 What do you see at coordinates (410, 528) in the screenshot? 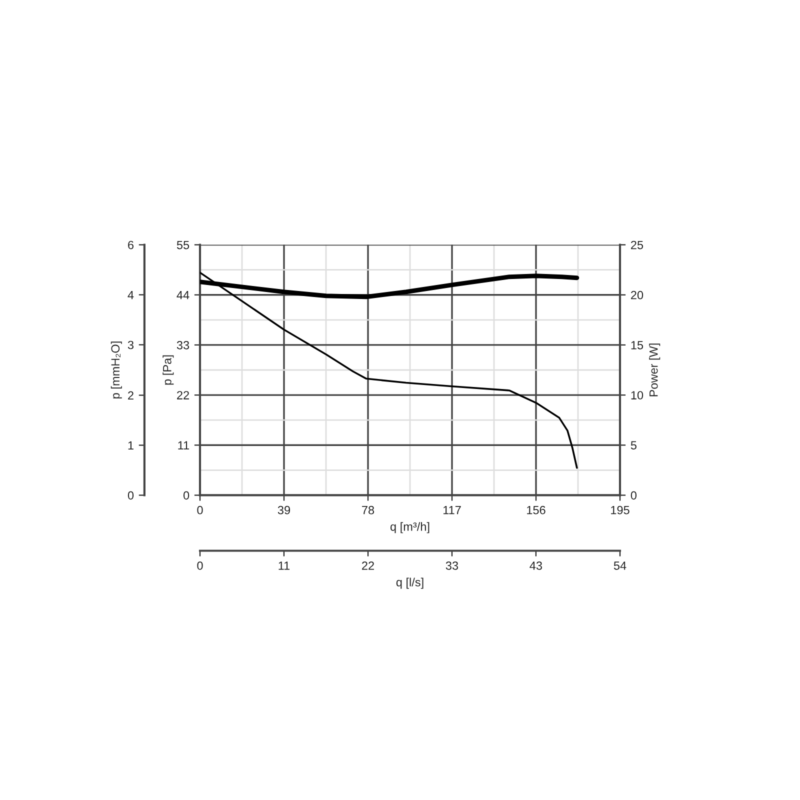
I see `x-axis-title: q [m³/h]` at bounding box center [410, 528].